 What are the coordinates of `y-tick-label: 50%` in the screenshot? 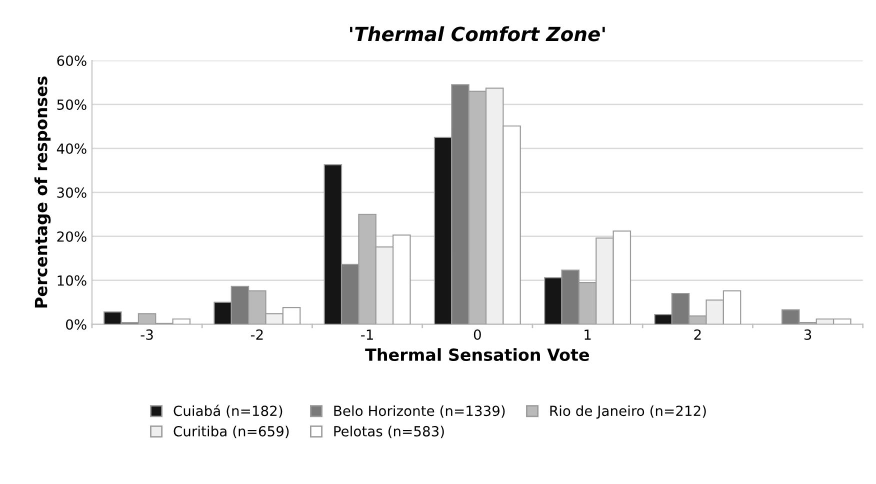 It's located at (71, 104).